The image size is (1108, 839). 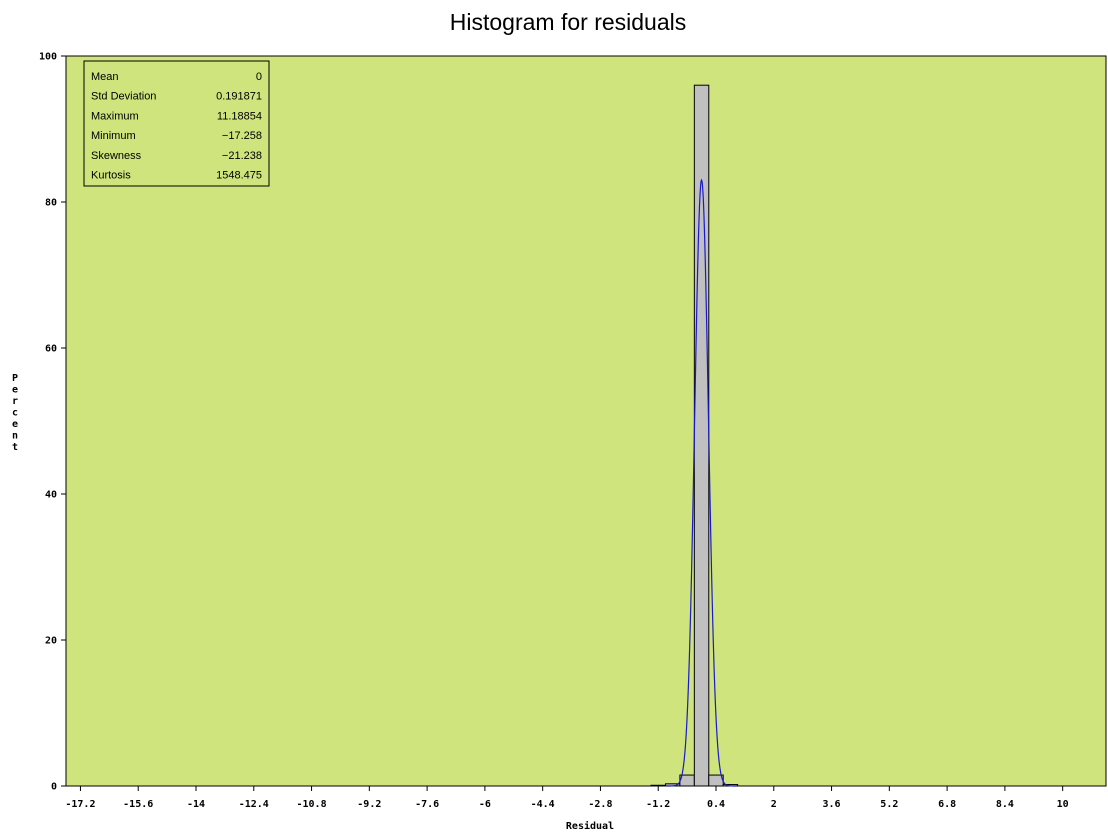 What do you see at coordinates (254, 804) in the screenshot?
I see `x-tick-label: -12.4` at bounding box center [254, 804].